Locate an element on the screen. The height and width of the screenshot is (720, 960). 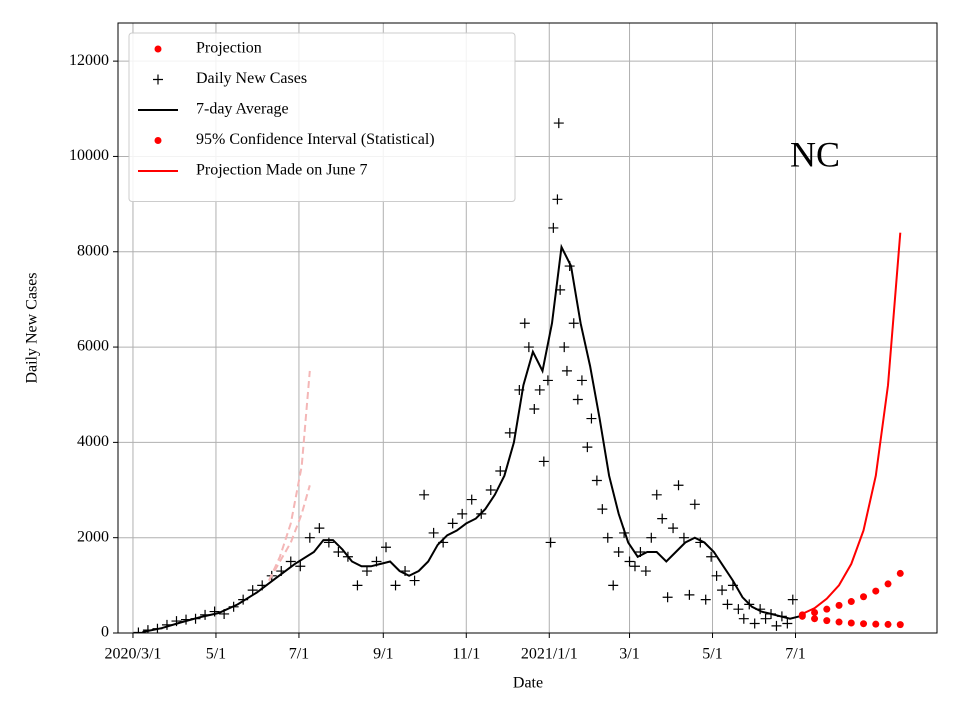
legend-label: 95% Confidence Interval (Statistical) is located at coordinates (315, 139).